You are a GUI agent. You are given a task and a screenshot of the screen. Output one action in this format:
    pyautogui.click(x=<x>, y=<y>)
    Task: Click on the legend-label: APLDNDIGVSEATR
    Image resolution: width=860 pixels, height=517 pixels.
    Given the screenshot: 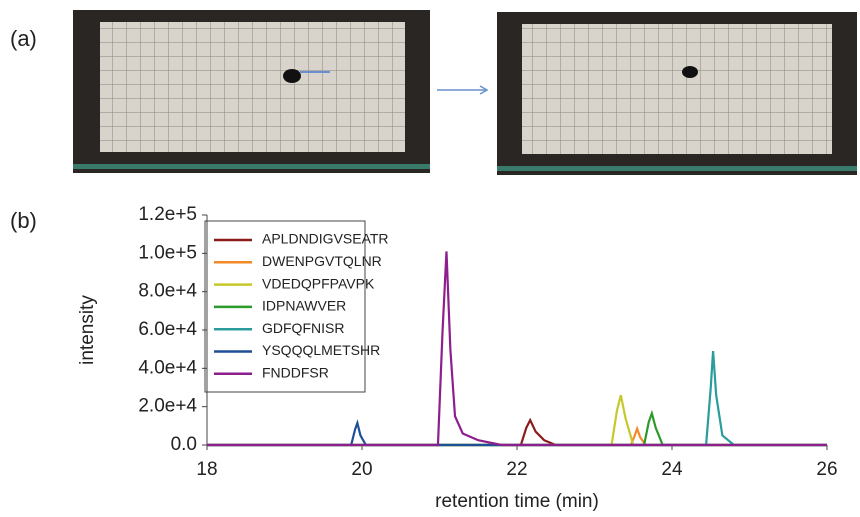 What is the action you would take?
    pyautogui.click(x=325, y=239)
    